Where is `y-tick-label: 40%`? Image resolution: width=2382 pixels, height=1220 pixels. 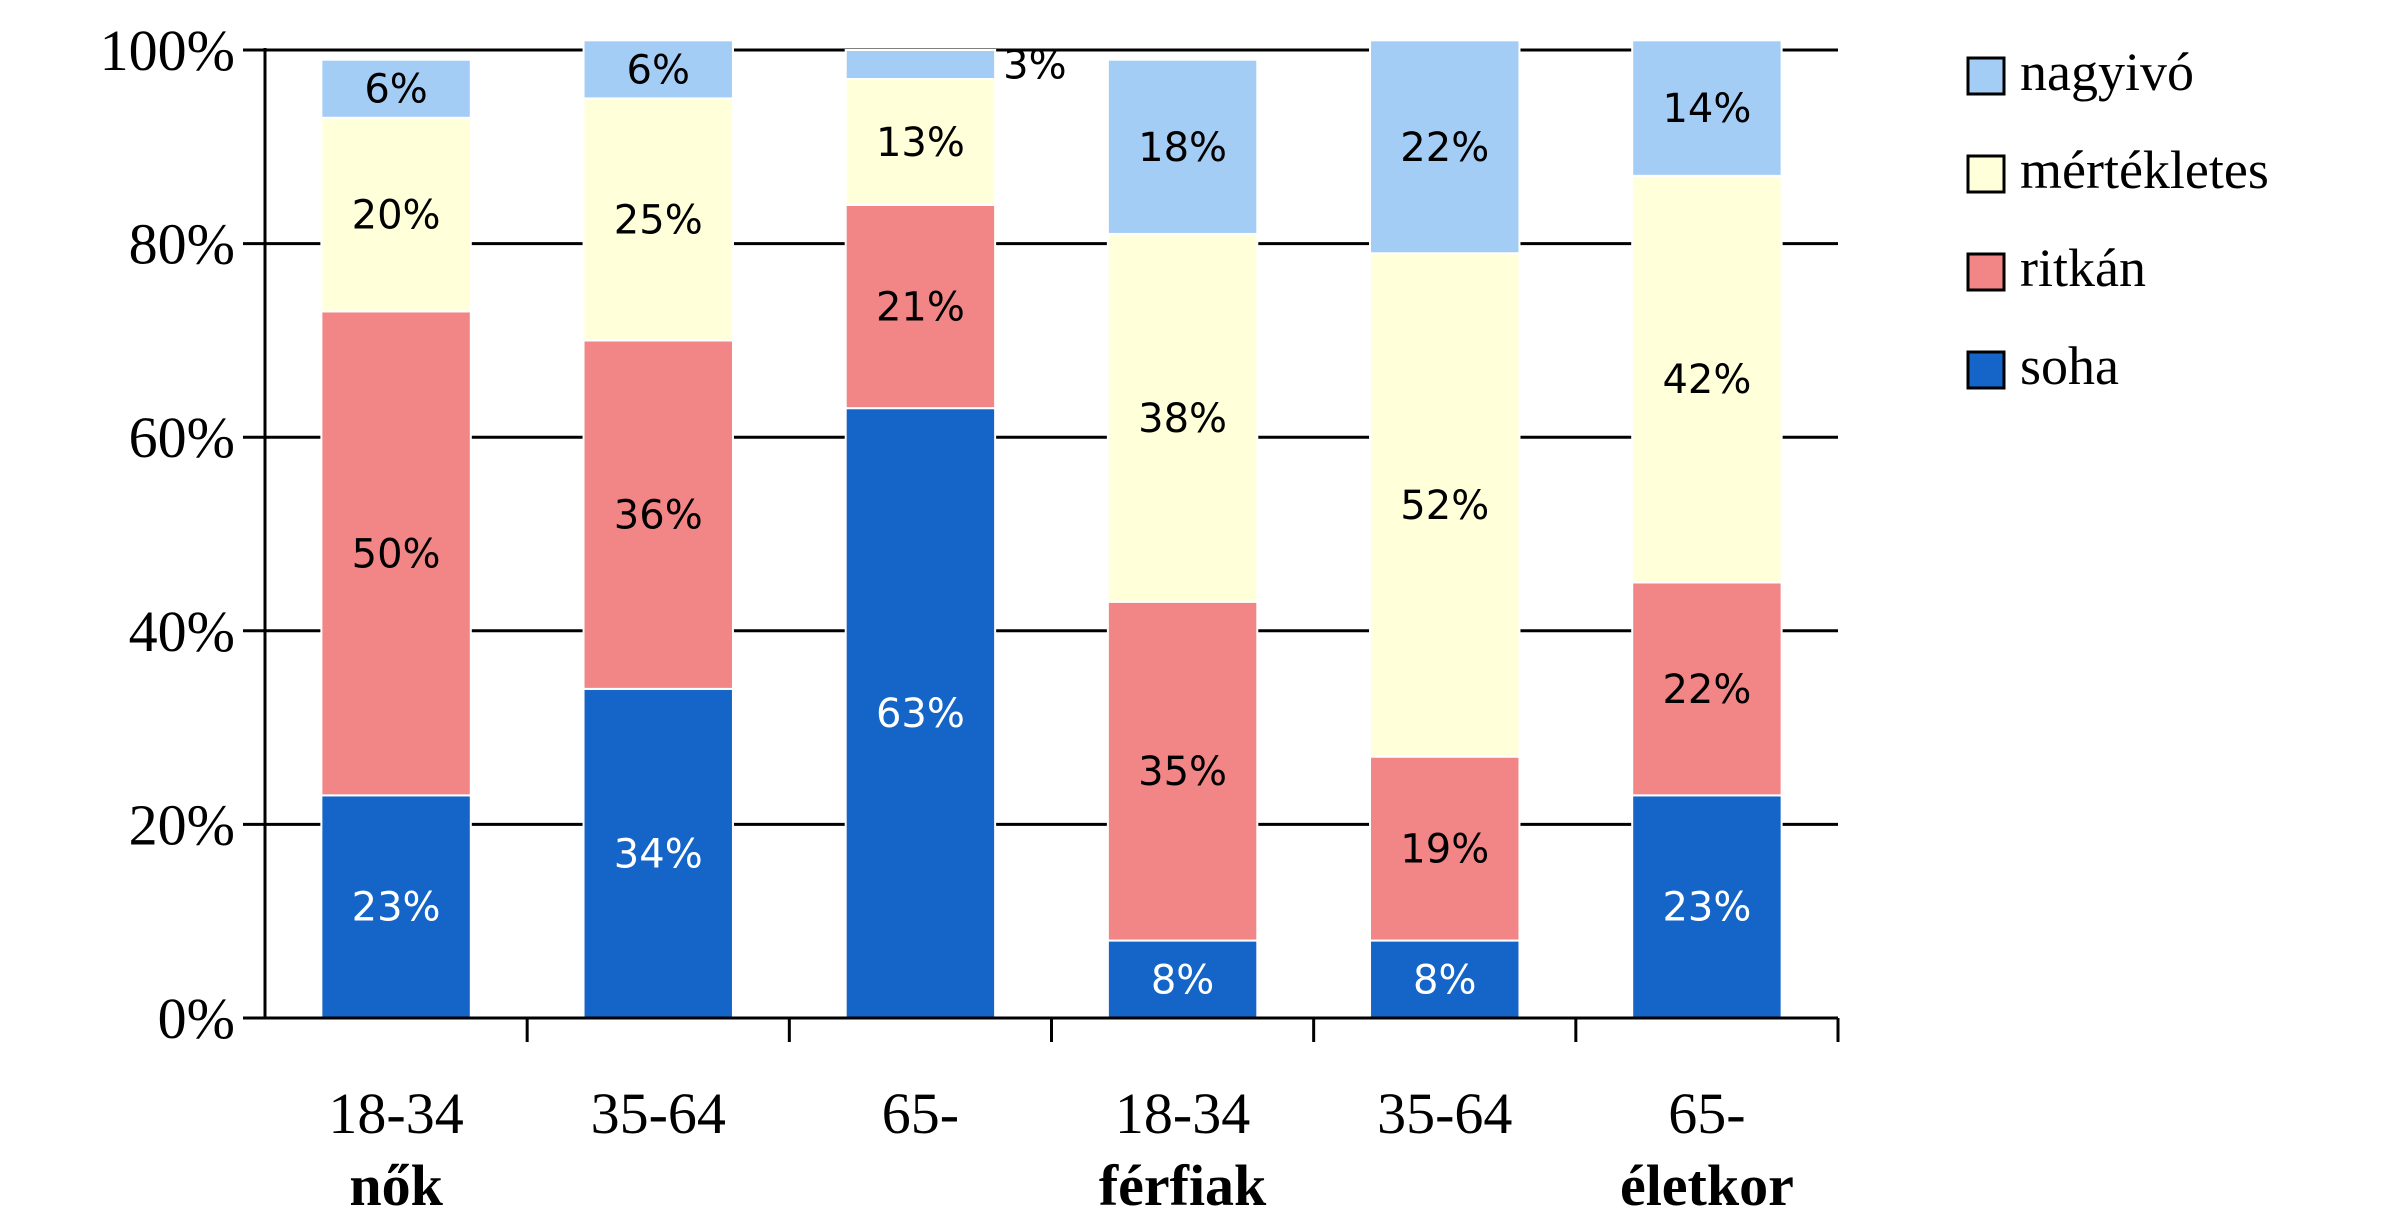
y-tick-label: 40% is located at coordinates (182, 631).